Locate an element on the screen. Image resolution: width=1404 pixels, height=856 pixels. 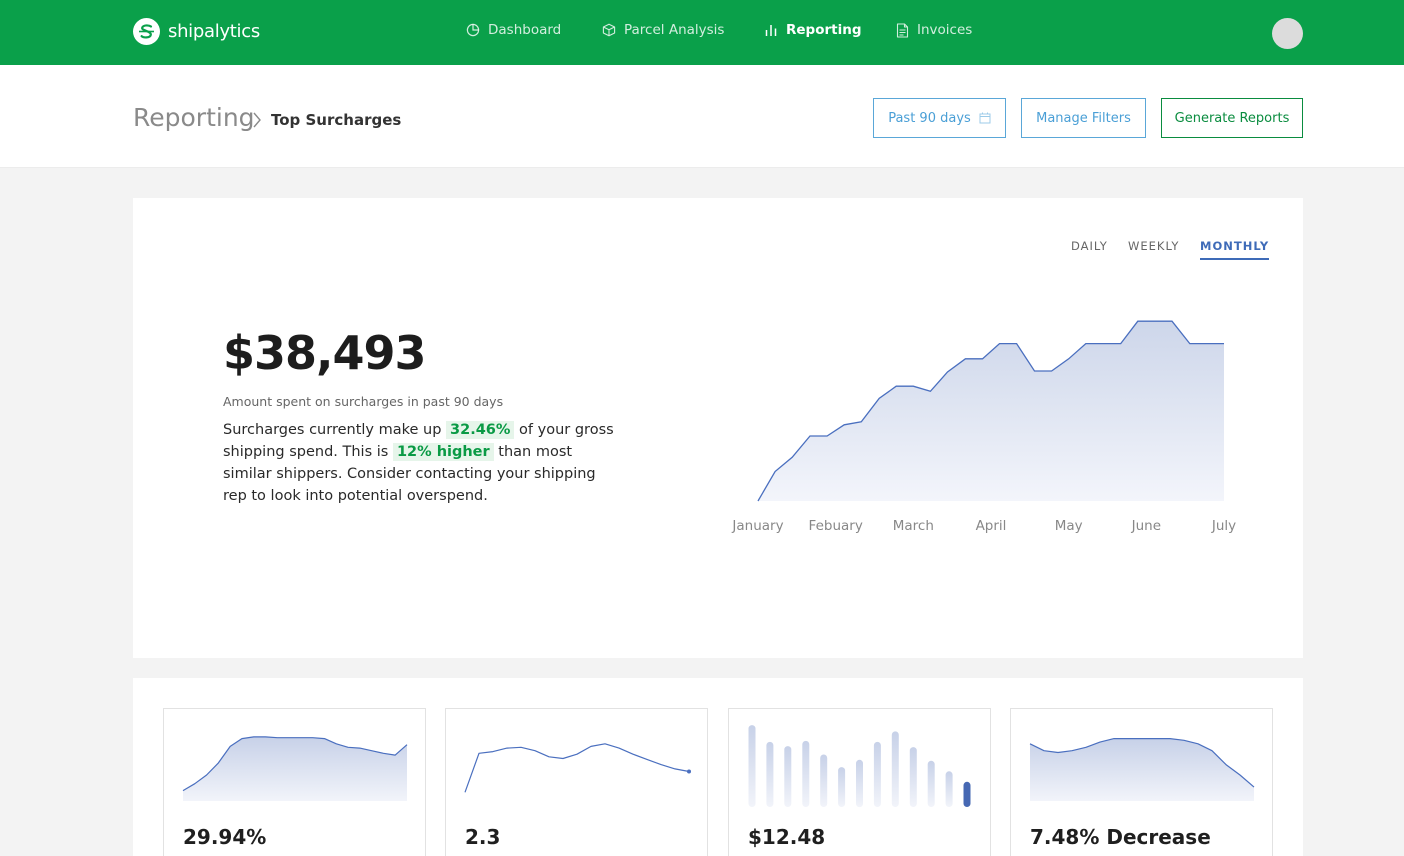
metric-card: $12.48 is located at coordinates (859, 782).